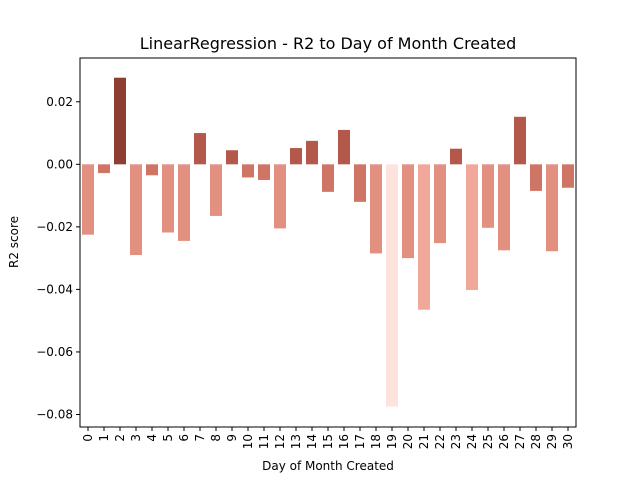  I want to click on x-tick-label: 19, so click(392, 441).